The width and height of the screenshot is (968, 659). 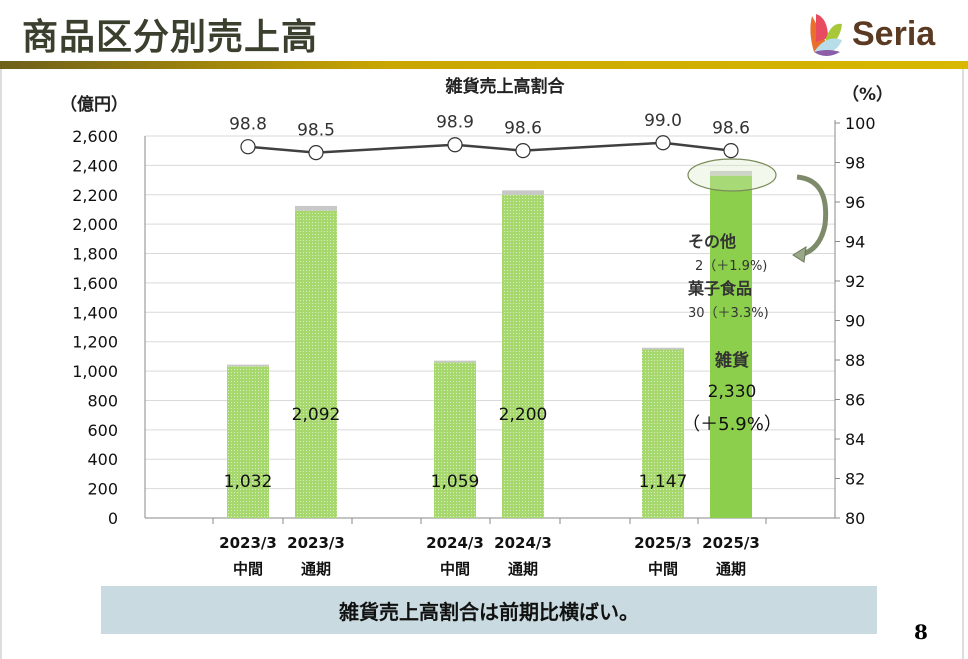 I want to click on y-tick-label: 2,600, so click(x=95, y=136).